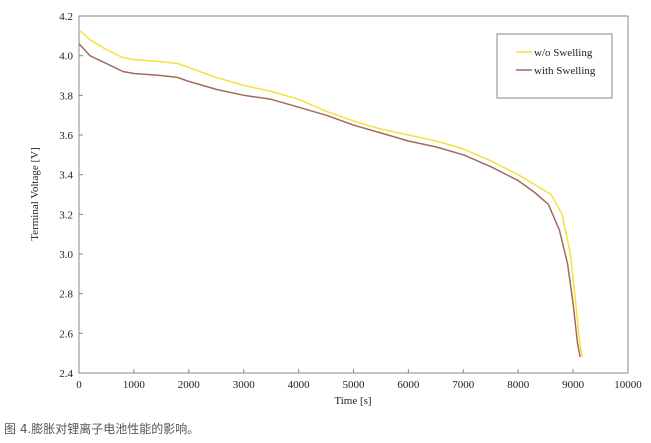 This screenshot has width=651, height=443. I want to click on y-axis-ticks: 2.4 2.6 2.8 3.0 3.2 3.4 3.6 3.8 4.0 4.2, so click(71, 195).